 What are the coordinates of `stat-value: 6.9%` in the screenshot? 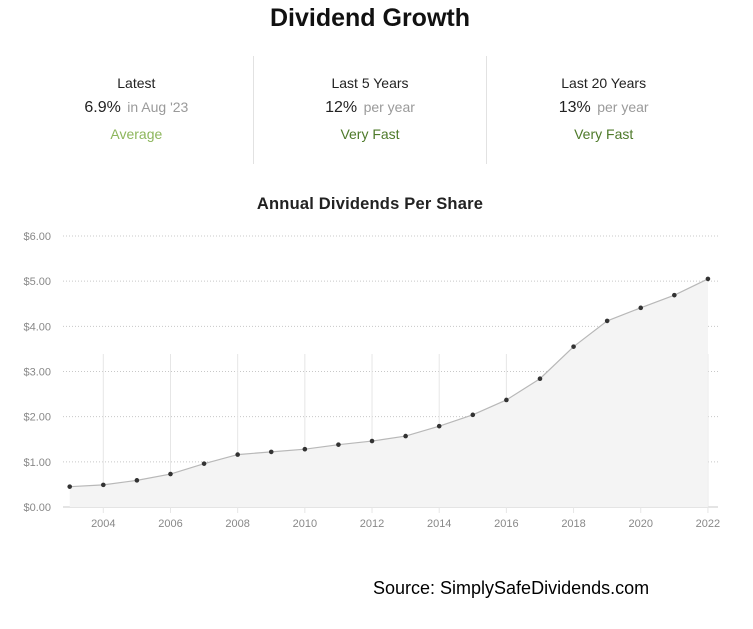 It's located at (102, 107).